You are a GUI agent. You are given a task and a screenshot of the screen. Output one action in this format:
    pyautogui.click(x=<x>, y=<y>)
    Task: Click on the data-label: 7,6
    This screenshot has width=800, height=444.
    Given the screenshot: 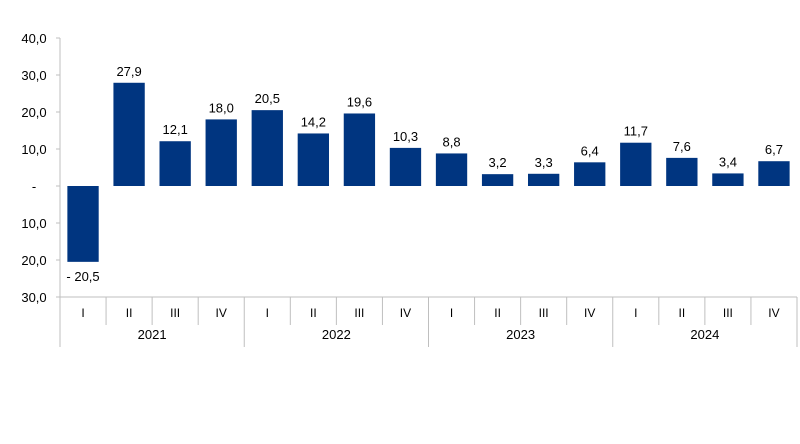 What is the action you would take?
    pyautogui.click(x=682, y=146)
    